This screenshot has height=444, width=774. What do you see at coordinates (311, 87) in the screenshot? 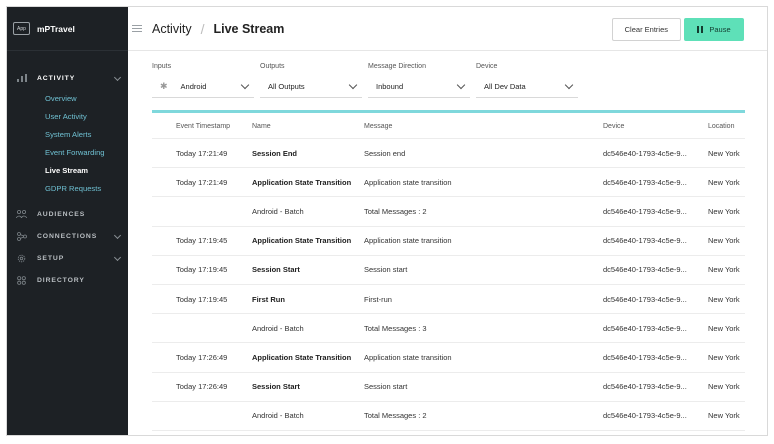
I see `outputs-select: All Outputs` at bounding box center [311, 87].